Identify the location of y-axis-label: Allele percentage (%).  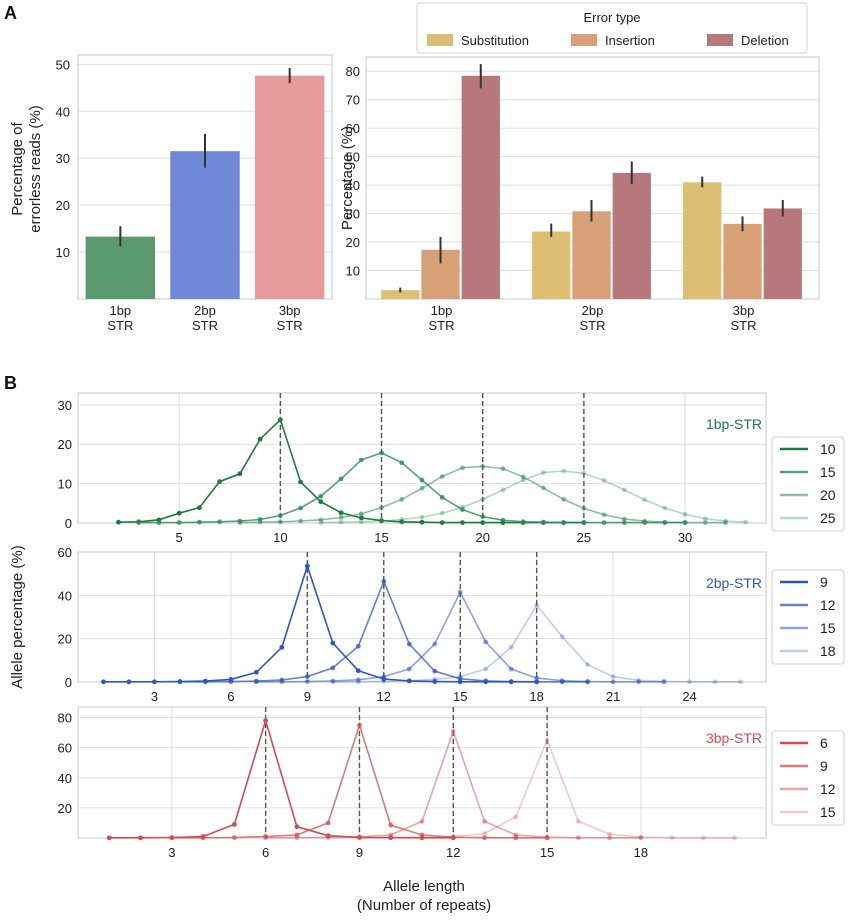
(17, 616).